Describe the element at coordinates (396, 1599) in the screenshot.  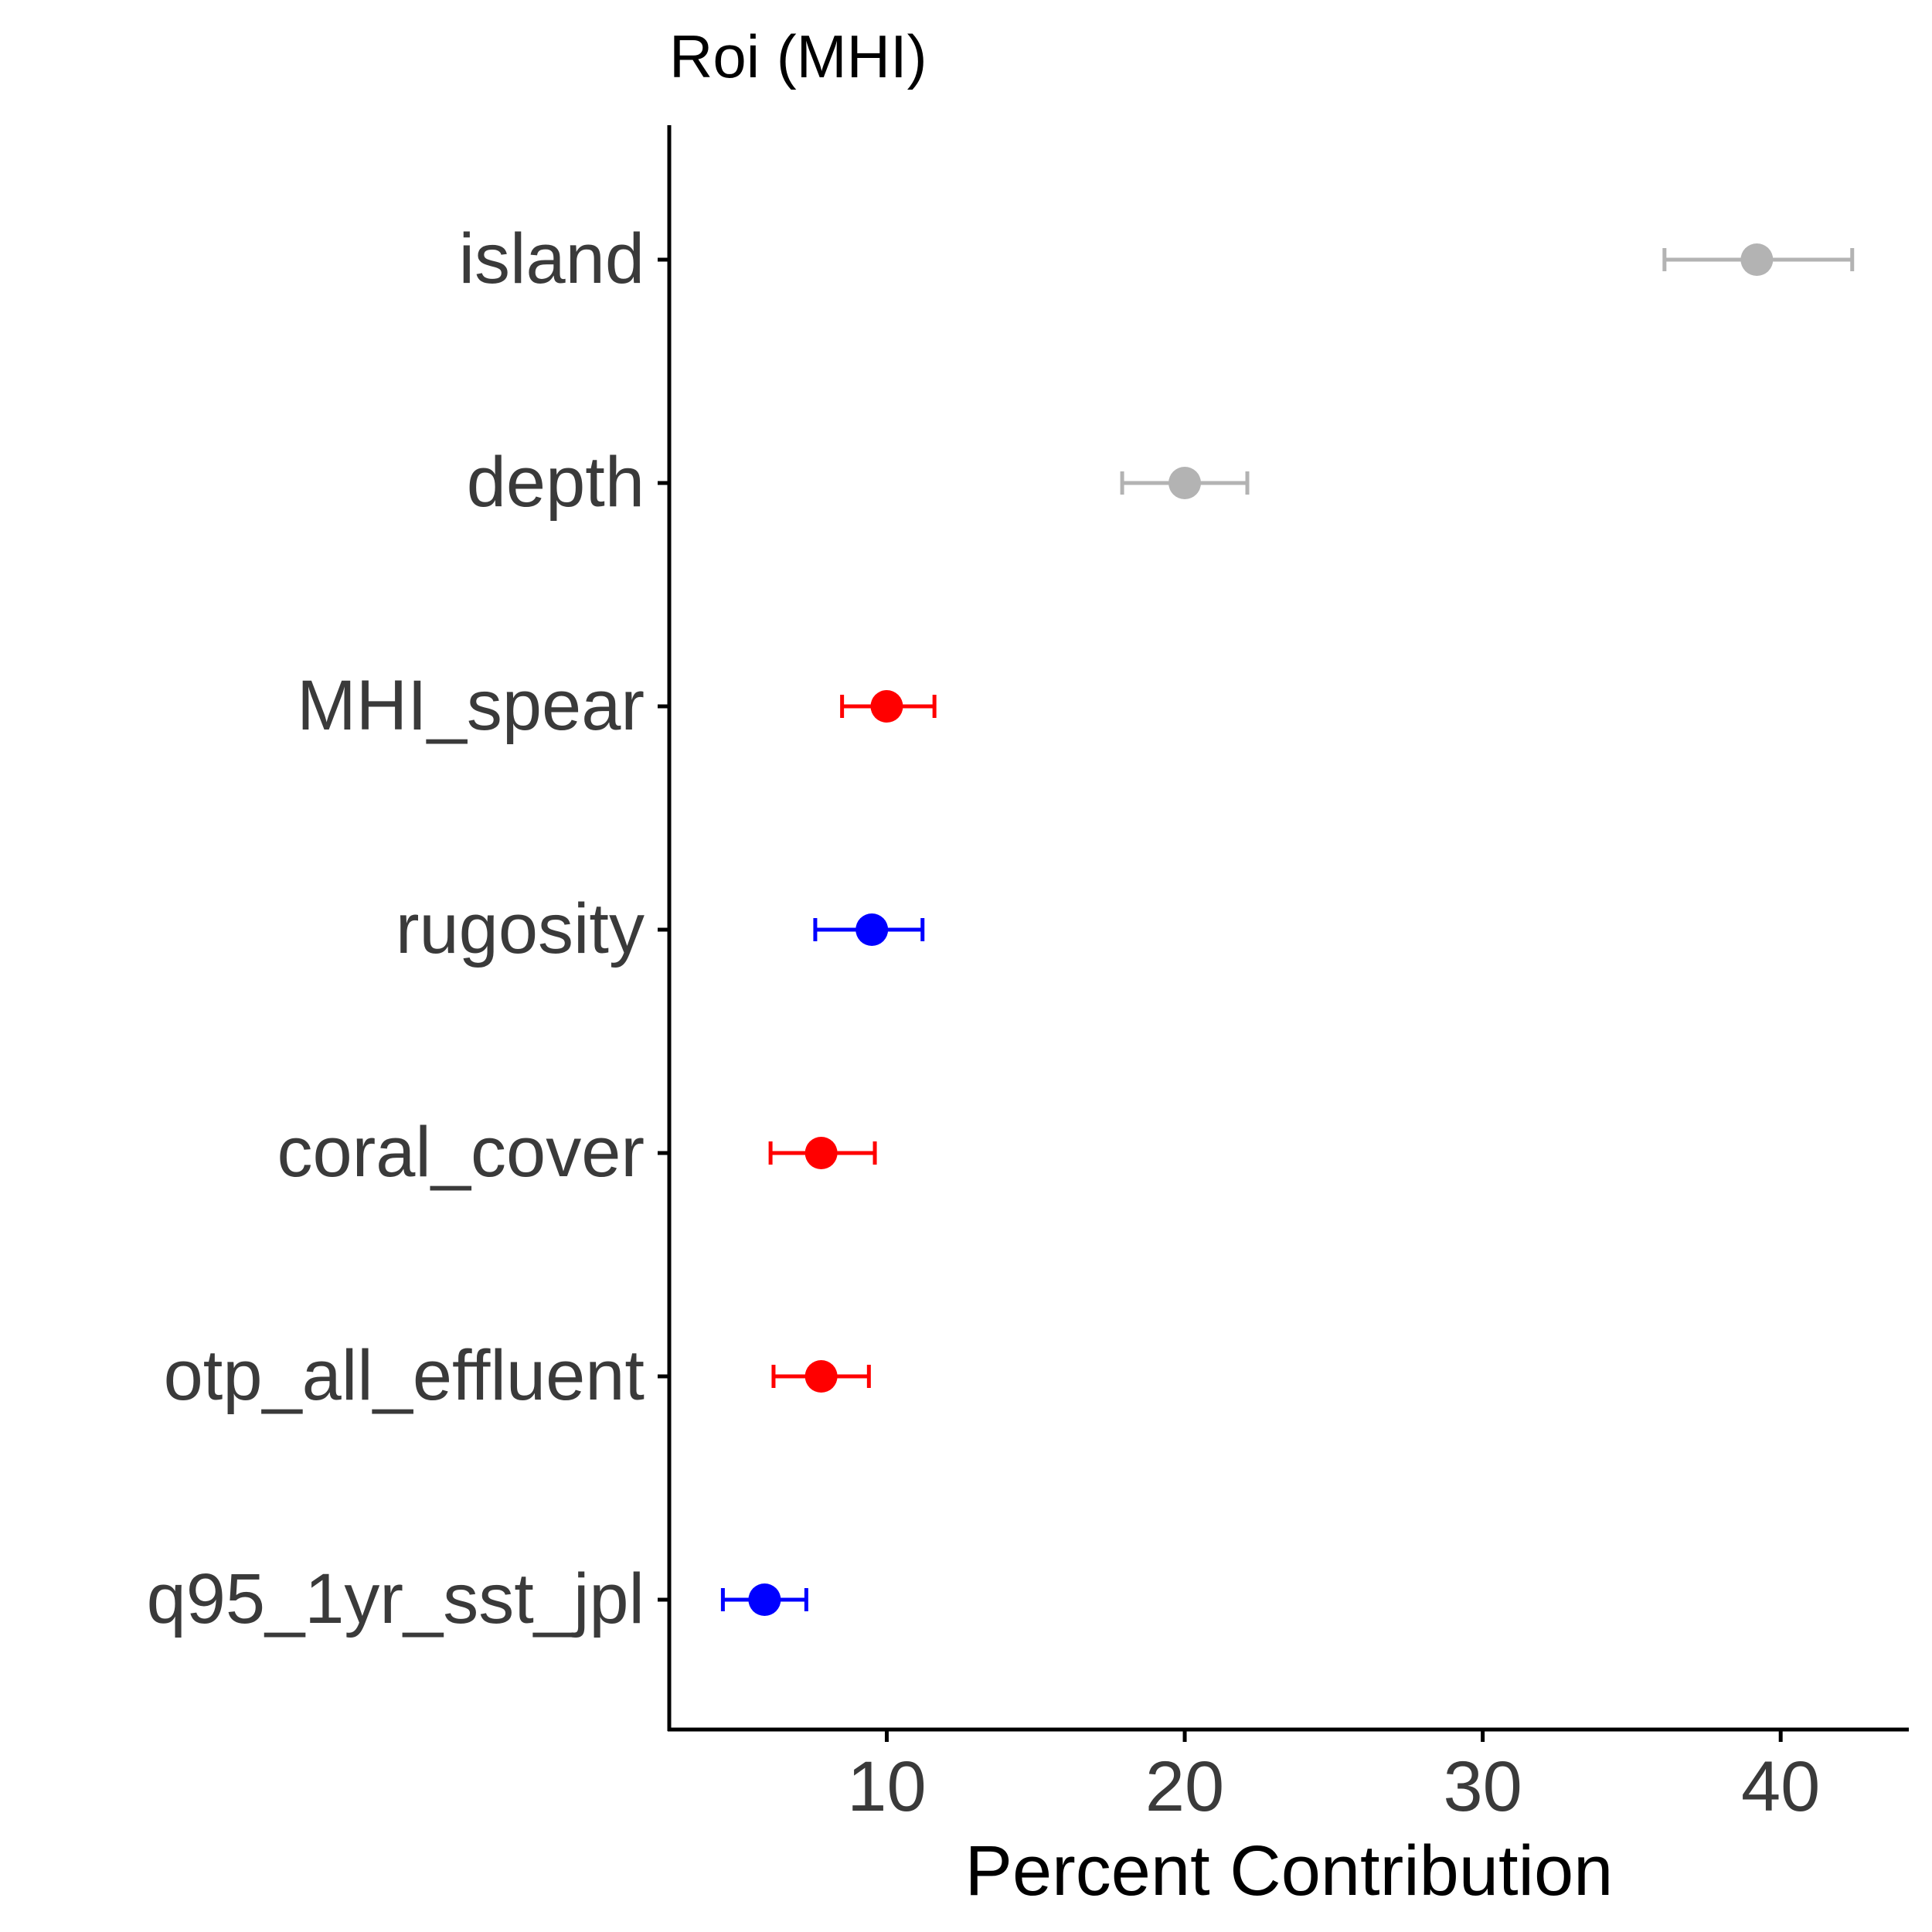
I see `y-tick-label: q95_1yr_sst_jpl` at that location.